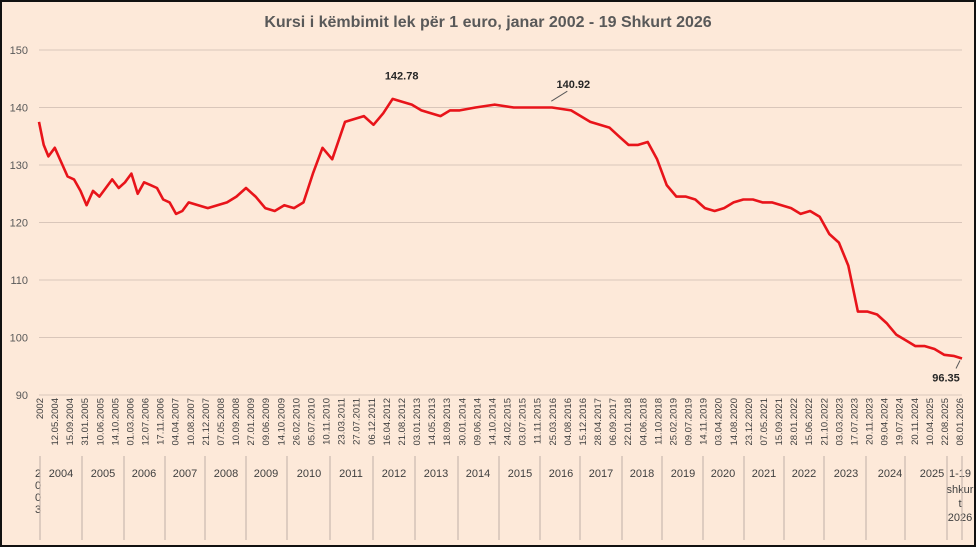 Image resolution: width=976 pixels, height=547 pixels. Describe the element at coordinates (673, 422) in the screenshot. I see `x-tick-label: 25.02.2019` at that location.